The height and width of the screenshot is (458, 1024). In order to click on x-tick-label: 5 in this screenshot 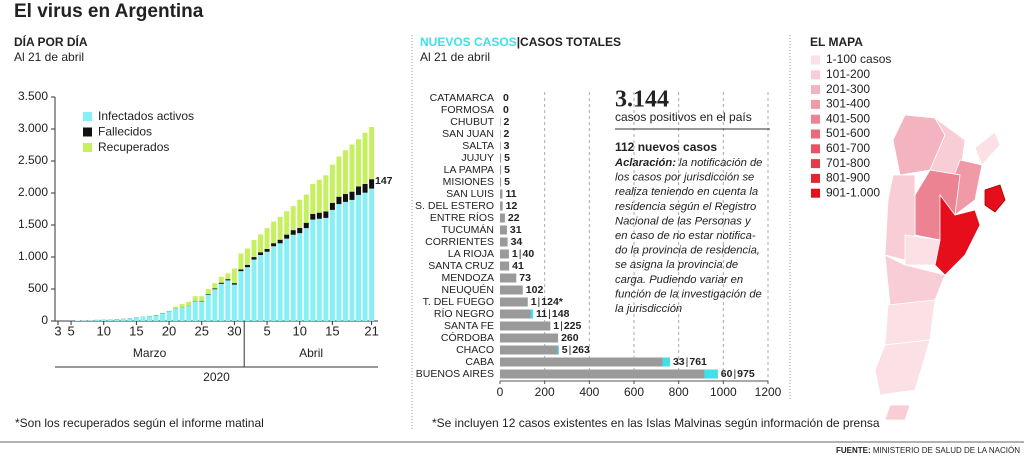, I will do `click(70, 330)`.